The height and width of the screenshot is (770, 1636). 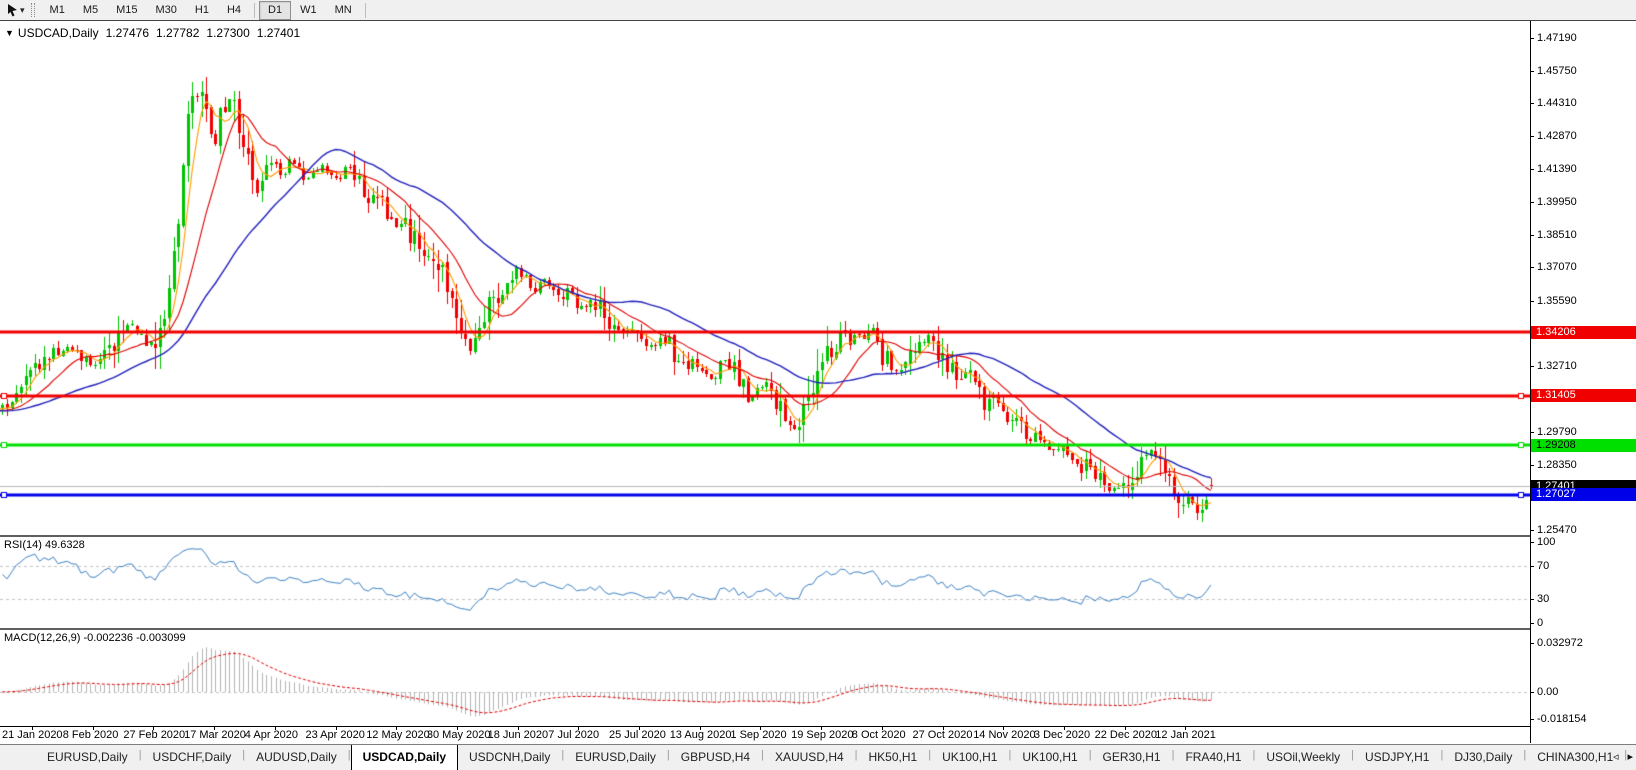 I want to click on price-tick-label: 1.42870, so click(x=1557, y=135).